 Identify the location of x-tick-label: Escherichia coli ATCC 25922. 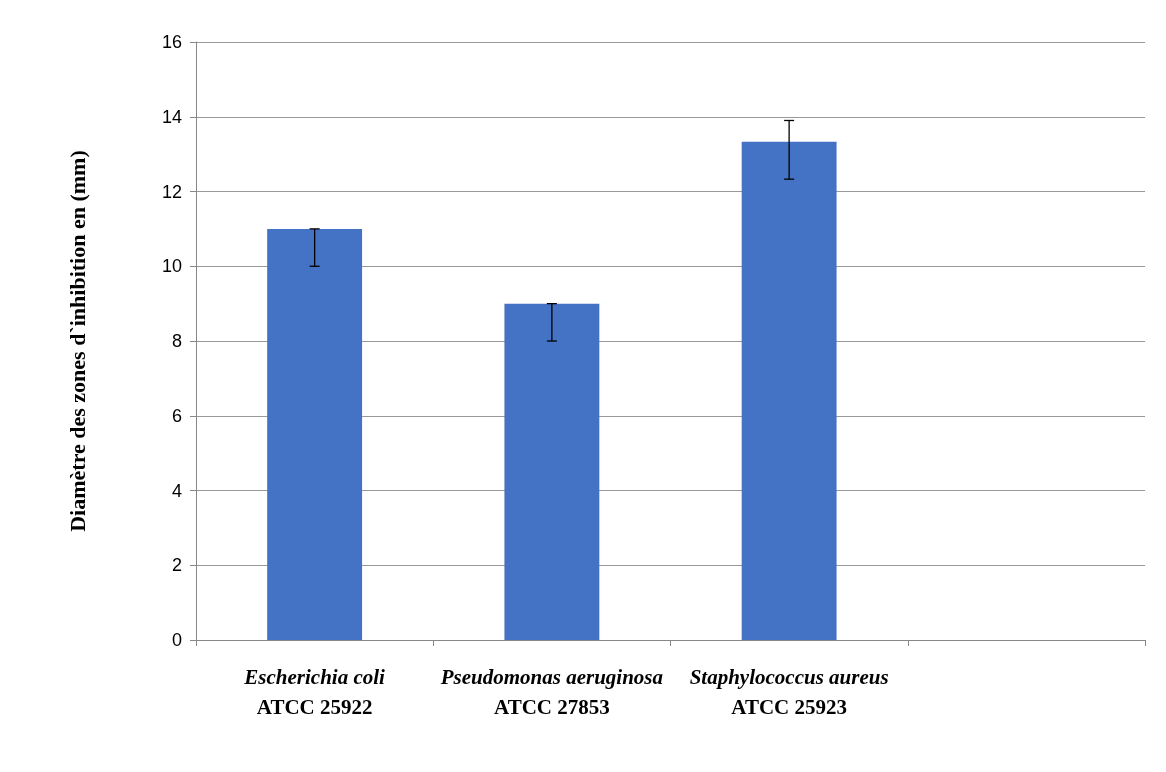
(314, 692).